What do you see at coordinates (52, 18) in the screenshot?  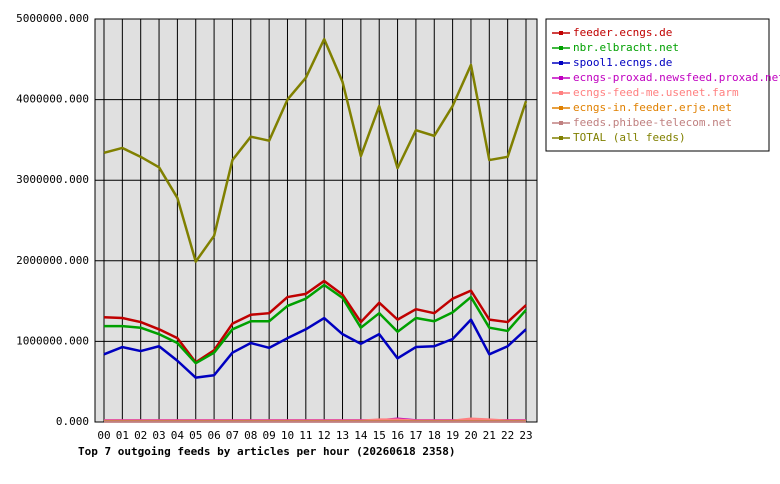 I see `y-tick-label: 5000000.000` at bounding box center [52, 18].